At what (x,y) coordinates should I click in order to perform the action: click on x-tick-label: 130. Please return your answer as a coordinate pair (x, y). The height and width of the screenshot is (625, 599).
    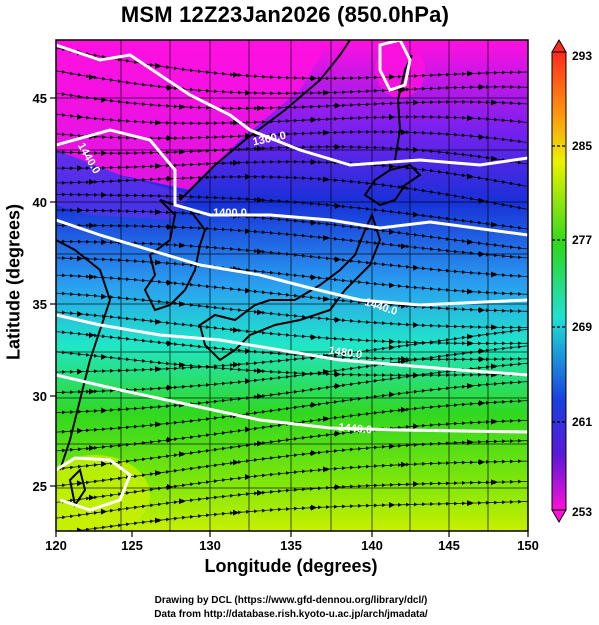
    Looking at the image, I should click on (210, 545).